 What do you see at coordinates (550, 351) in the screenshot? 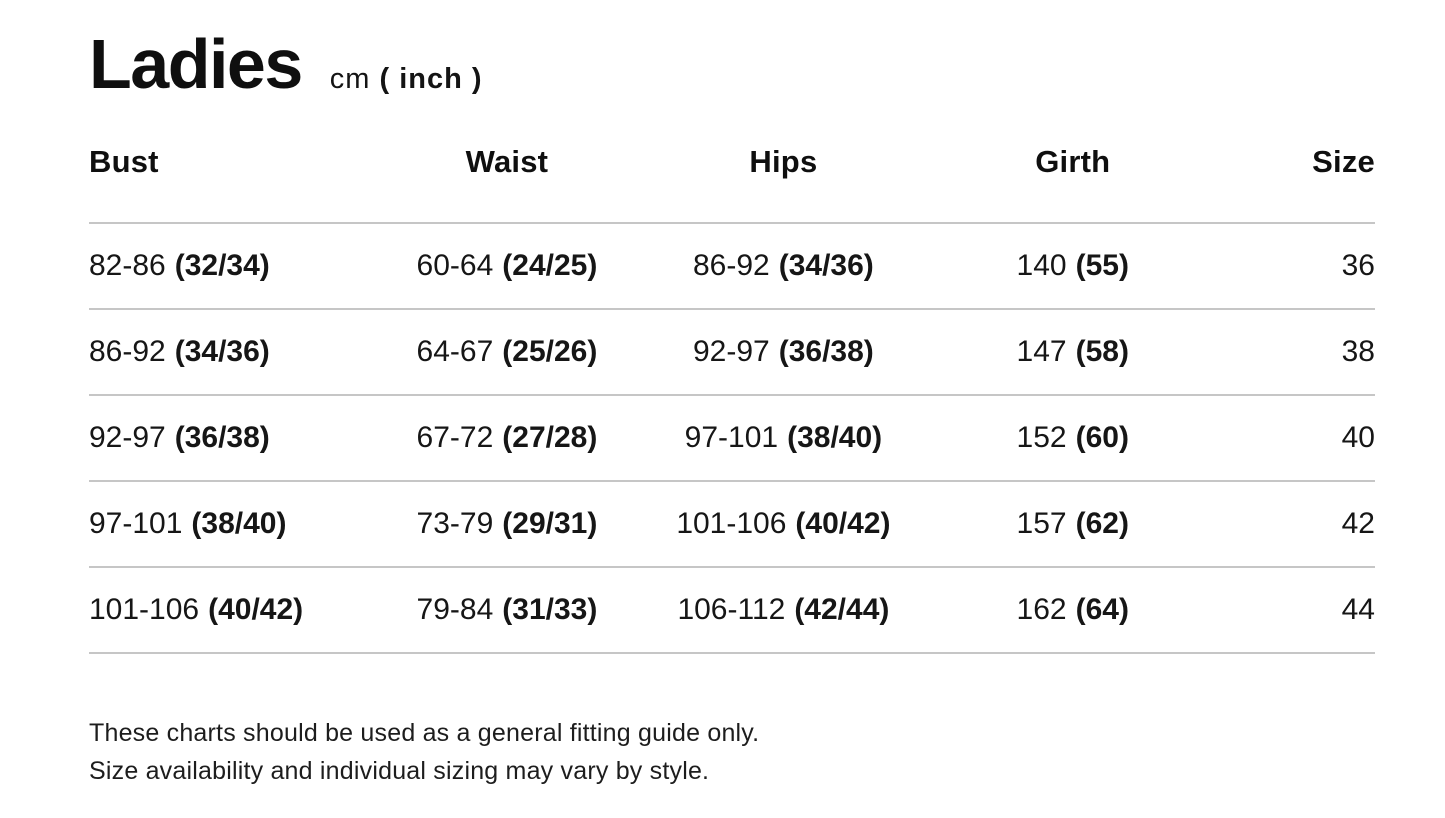
I see `waist-inch-value: (25/26)` at bounding box center [550, 351].